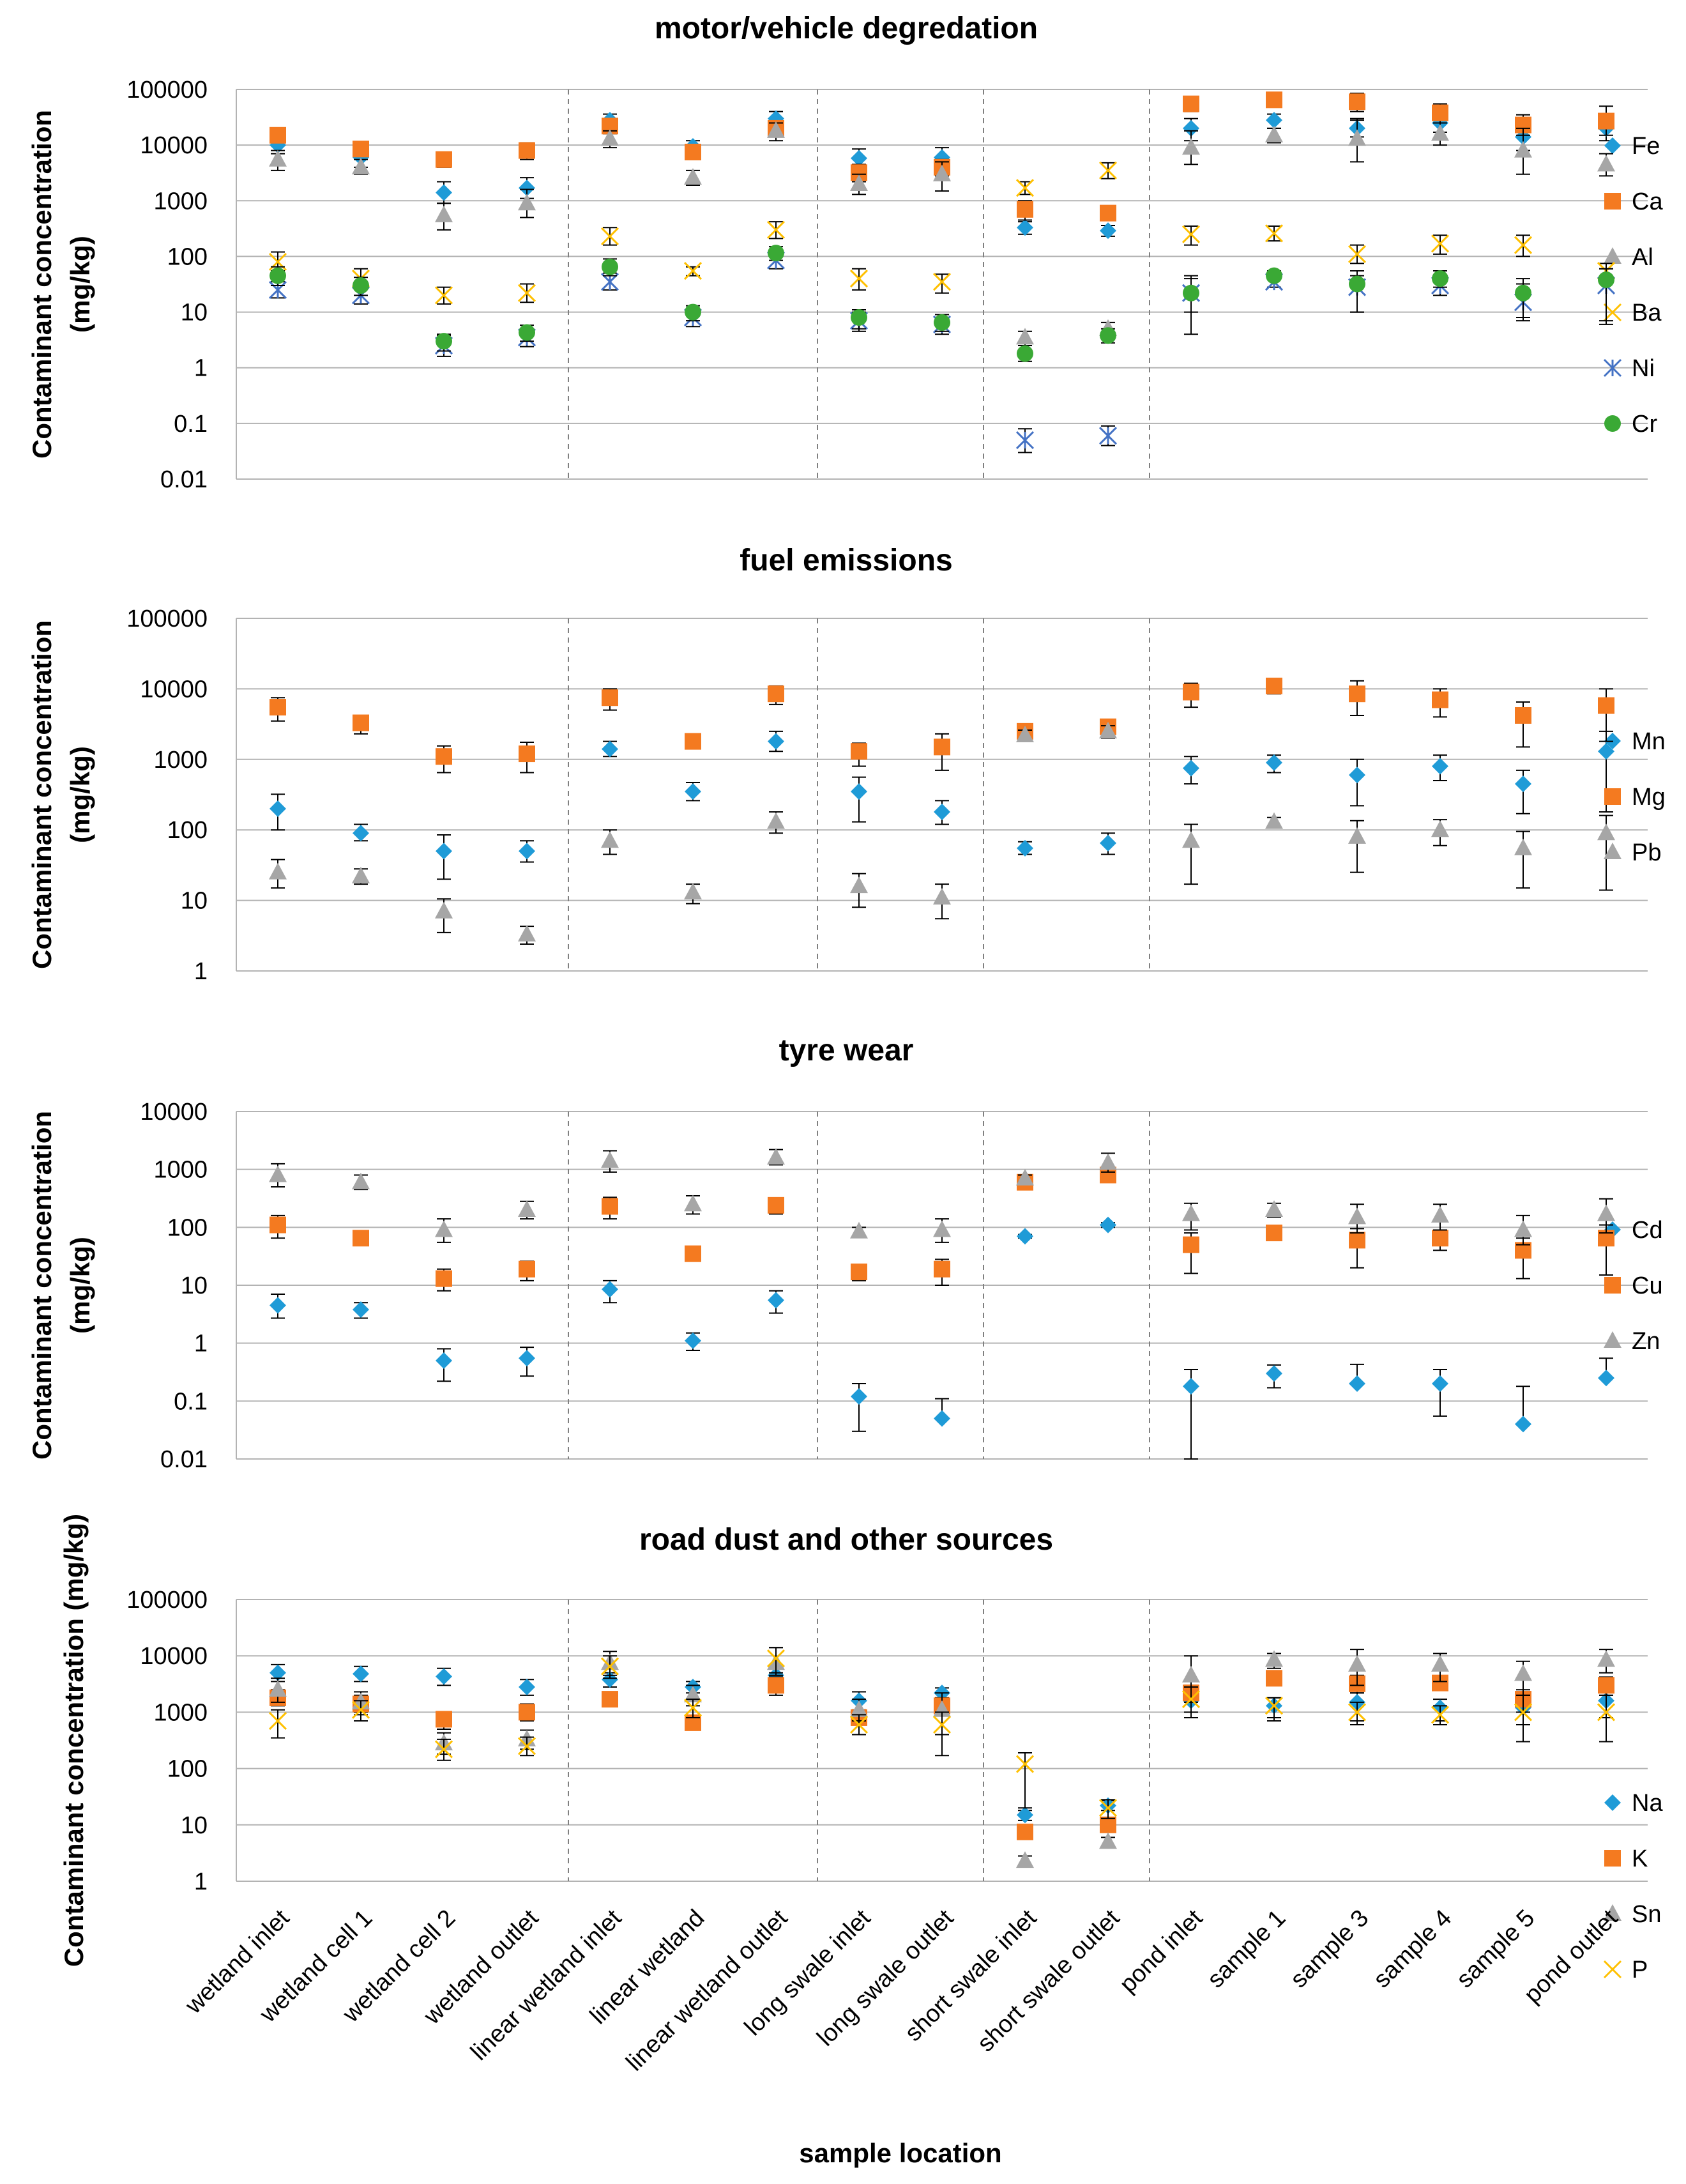 This screenshot has width=1686, height=2184. I want to click on legend-label: Al, so click(1643, 257).